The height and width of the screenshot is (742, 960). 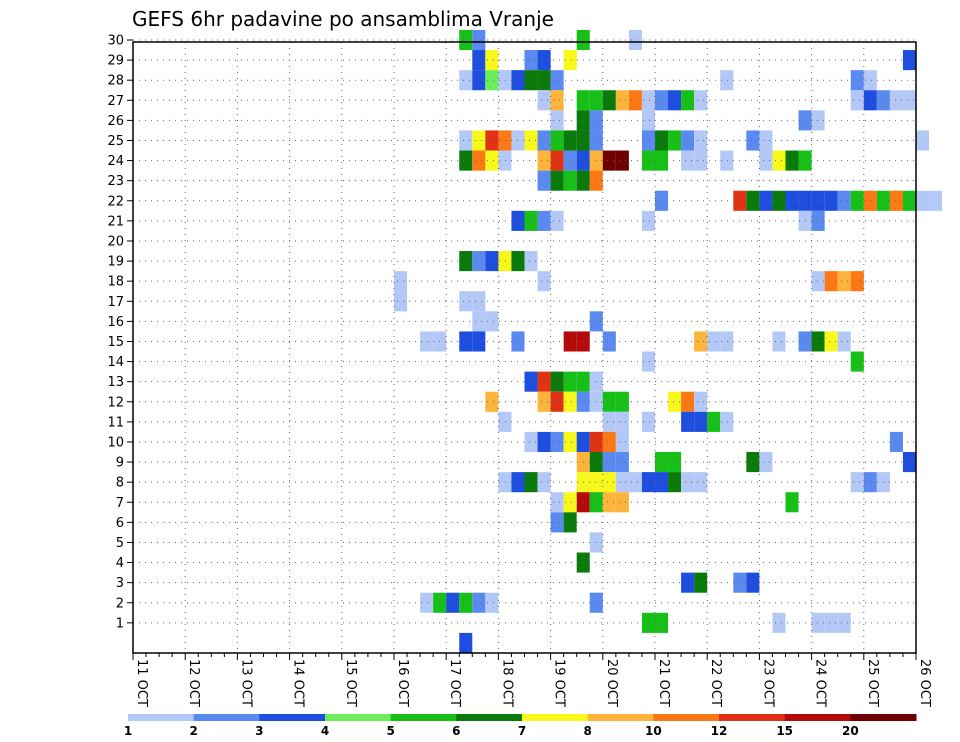 What do you see at coordinates (120, 483) in the screenshot?
I see `y-tick-label: 8` at bounding box center [120, 483].